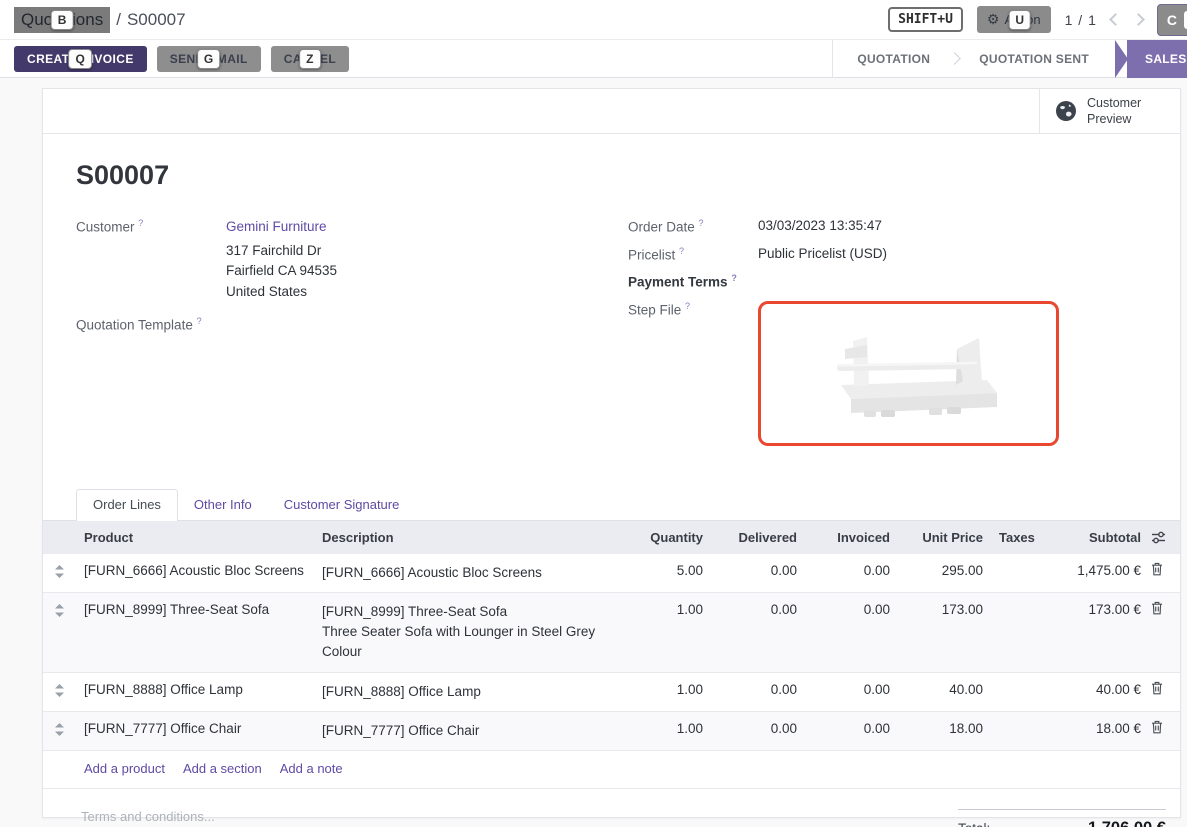 The image size is (1187, 827). I want to click on cell-quantity: 5.00, so click(689, 570).